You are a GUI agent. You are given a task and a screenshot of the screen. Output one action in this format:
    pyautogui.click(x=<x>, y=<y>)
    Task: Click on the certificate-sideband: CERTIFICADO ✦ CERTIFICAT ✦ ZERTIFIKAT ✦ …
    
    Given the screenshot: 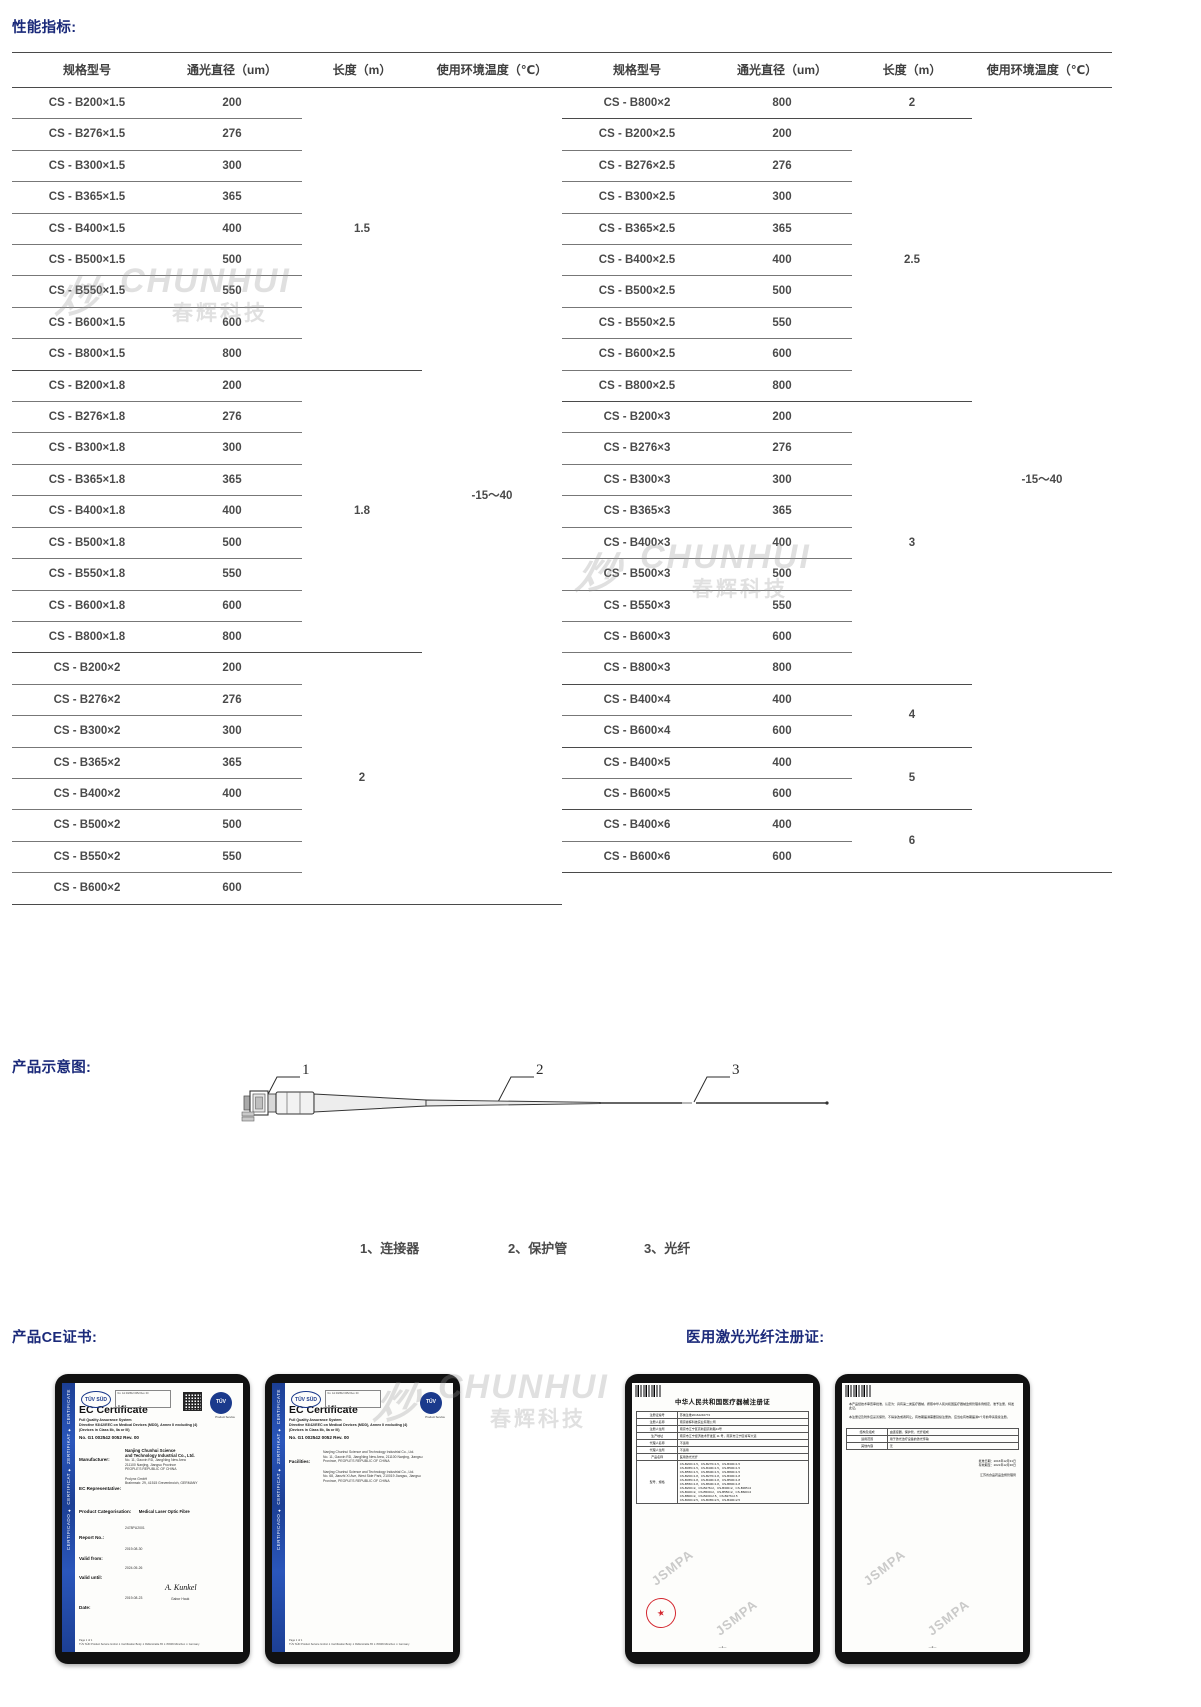 What is the action you would take?
    pyautogui.click(x=278, y=1517)
    